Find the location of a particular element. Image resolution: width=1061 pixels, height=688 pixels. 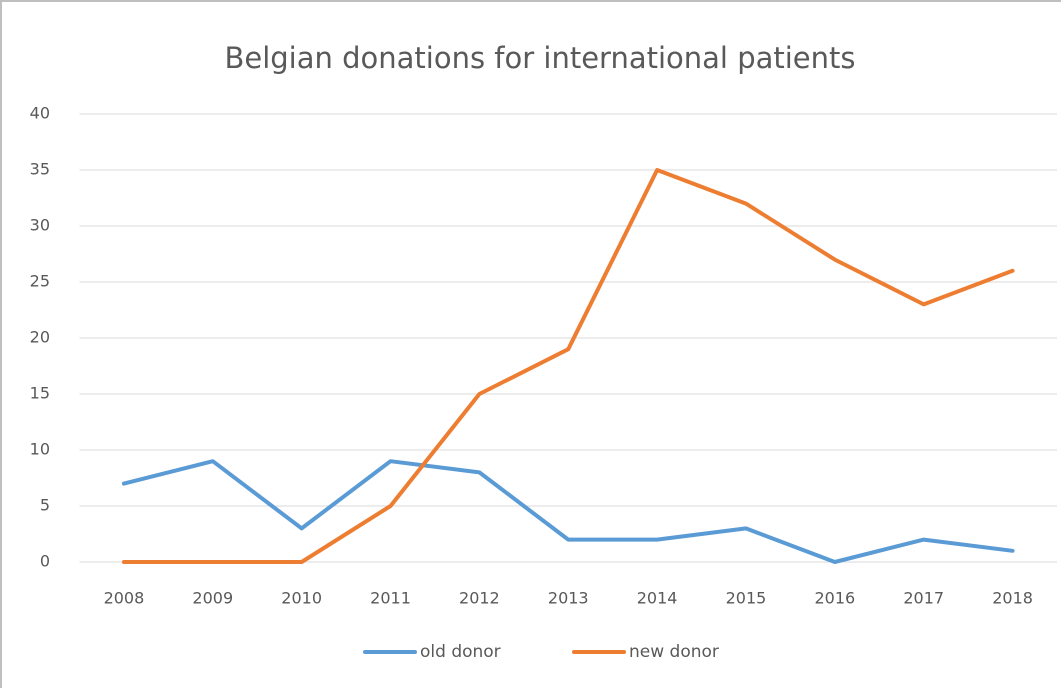

y-tick-label: 5 is located at coordinates (45, 505).